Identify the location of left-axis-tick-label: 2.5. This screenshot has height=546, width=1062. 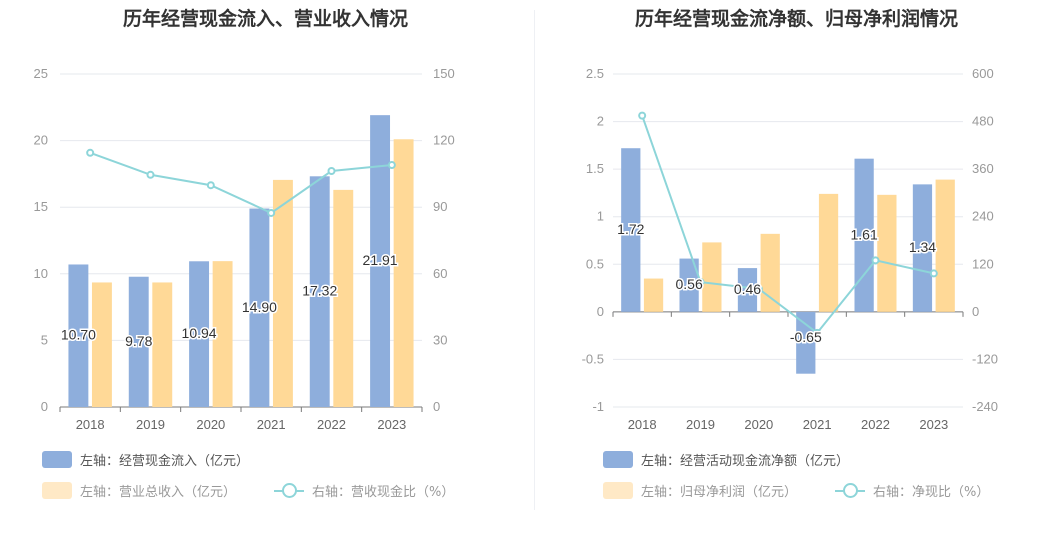
(595, 73).